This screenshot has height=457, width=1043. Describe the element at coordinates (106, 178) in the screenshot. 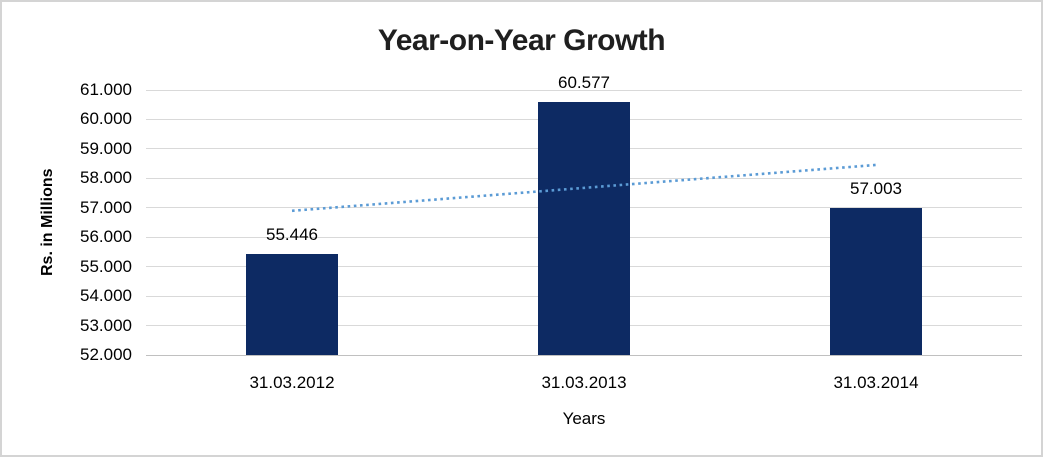

I see `y-tick-label: 58.000` at that location.